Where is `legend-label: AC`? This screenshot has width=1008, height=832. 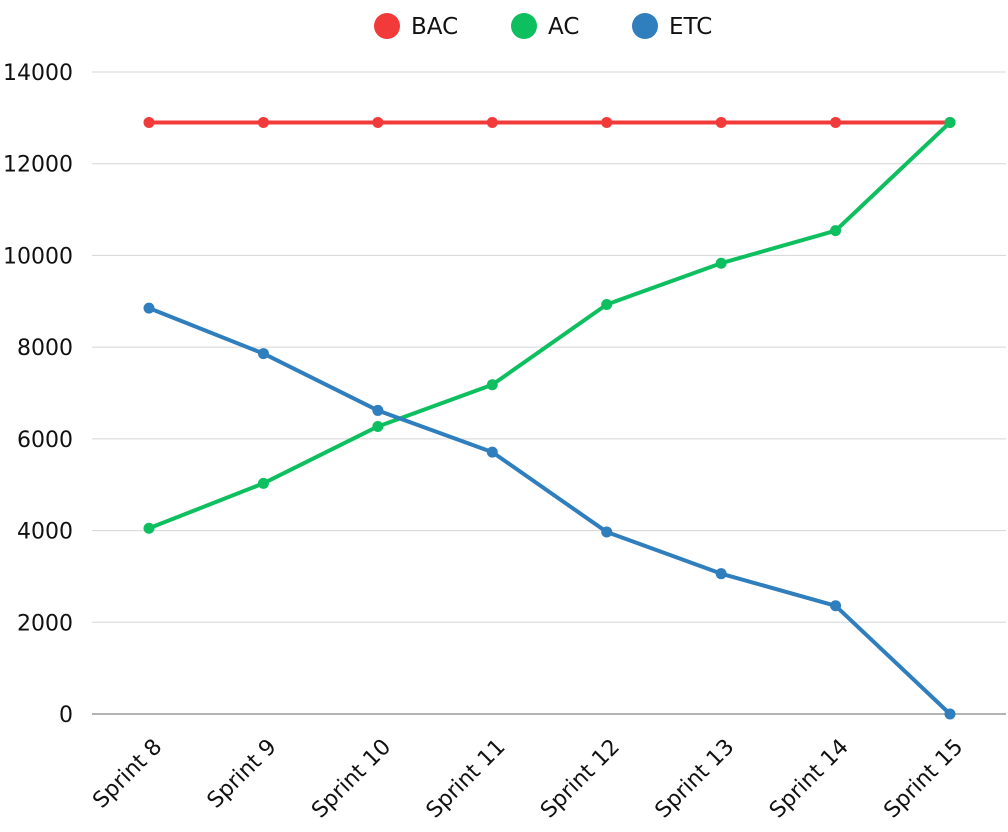 legend-label: AC is located at coordinates (563, 27).